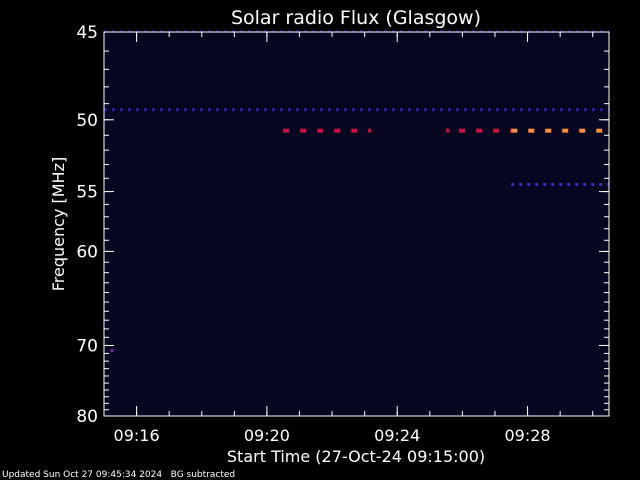  What do you see at coordinates (356, 18) in the screenshot?
I see `chart-title: Solar radio Flux (Glasgow)` at bounding box center [356, 18].